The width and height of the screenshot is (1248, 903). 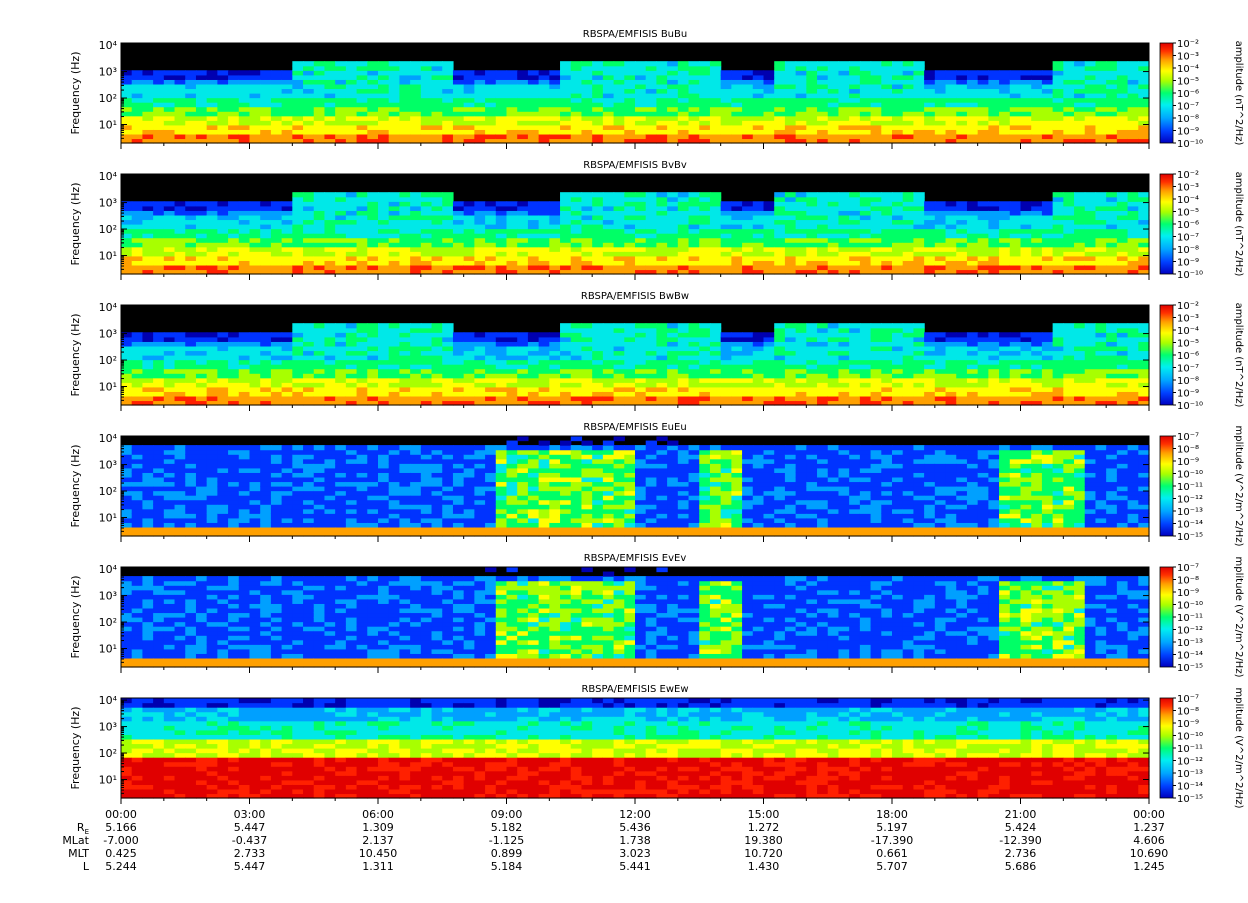 What do you see at coordinates (108, 45) in the screenshot?
I see `y-tick-label: 10⁴` at bounding box center [108, 45].